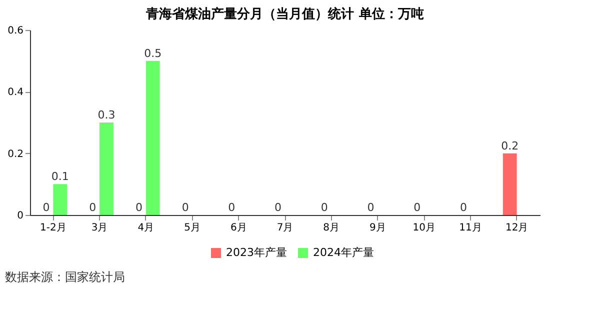  I want to click on x-tick-label: 5月, so click(192, 228).